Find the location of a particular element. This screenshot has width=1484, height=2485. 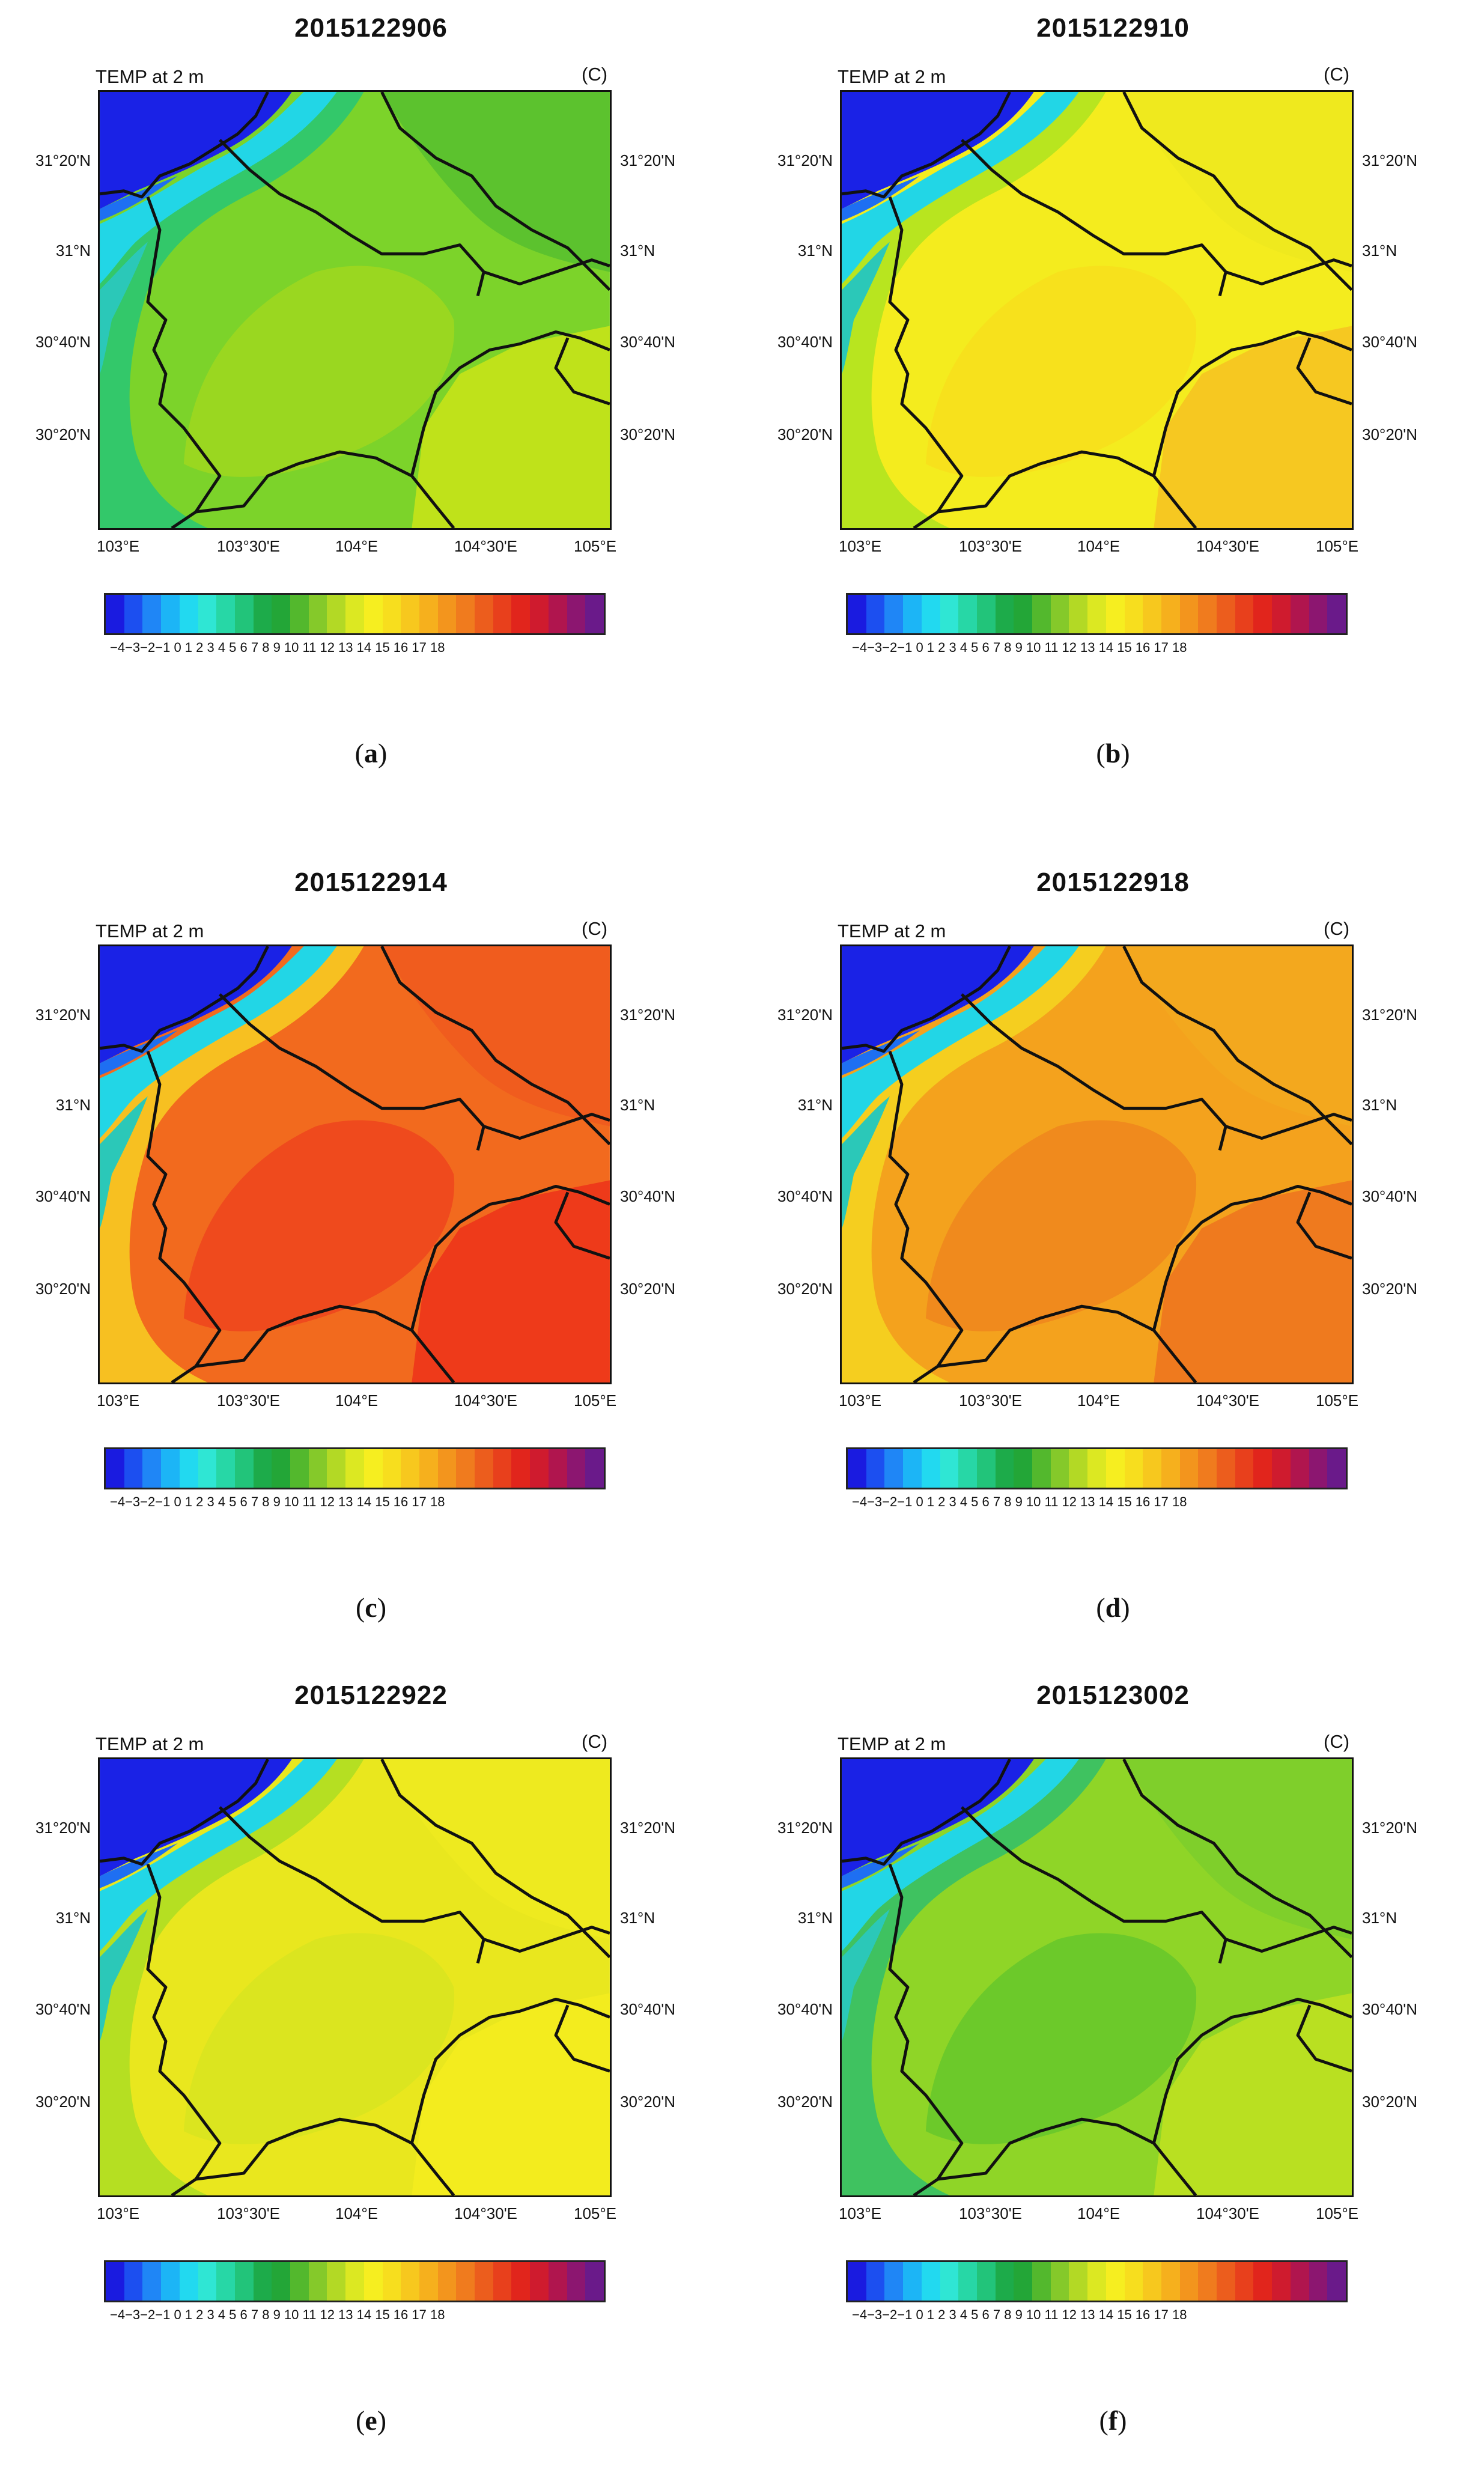

warm-zone-southeast is located at coordinates (1253, 1281).